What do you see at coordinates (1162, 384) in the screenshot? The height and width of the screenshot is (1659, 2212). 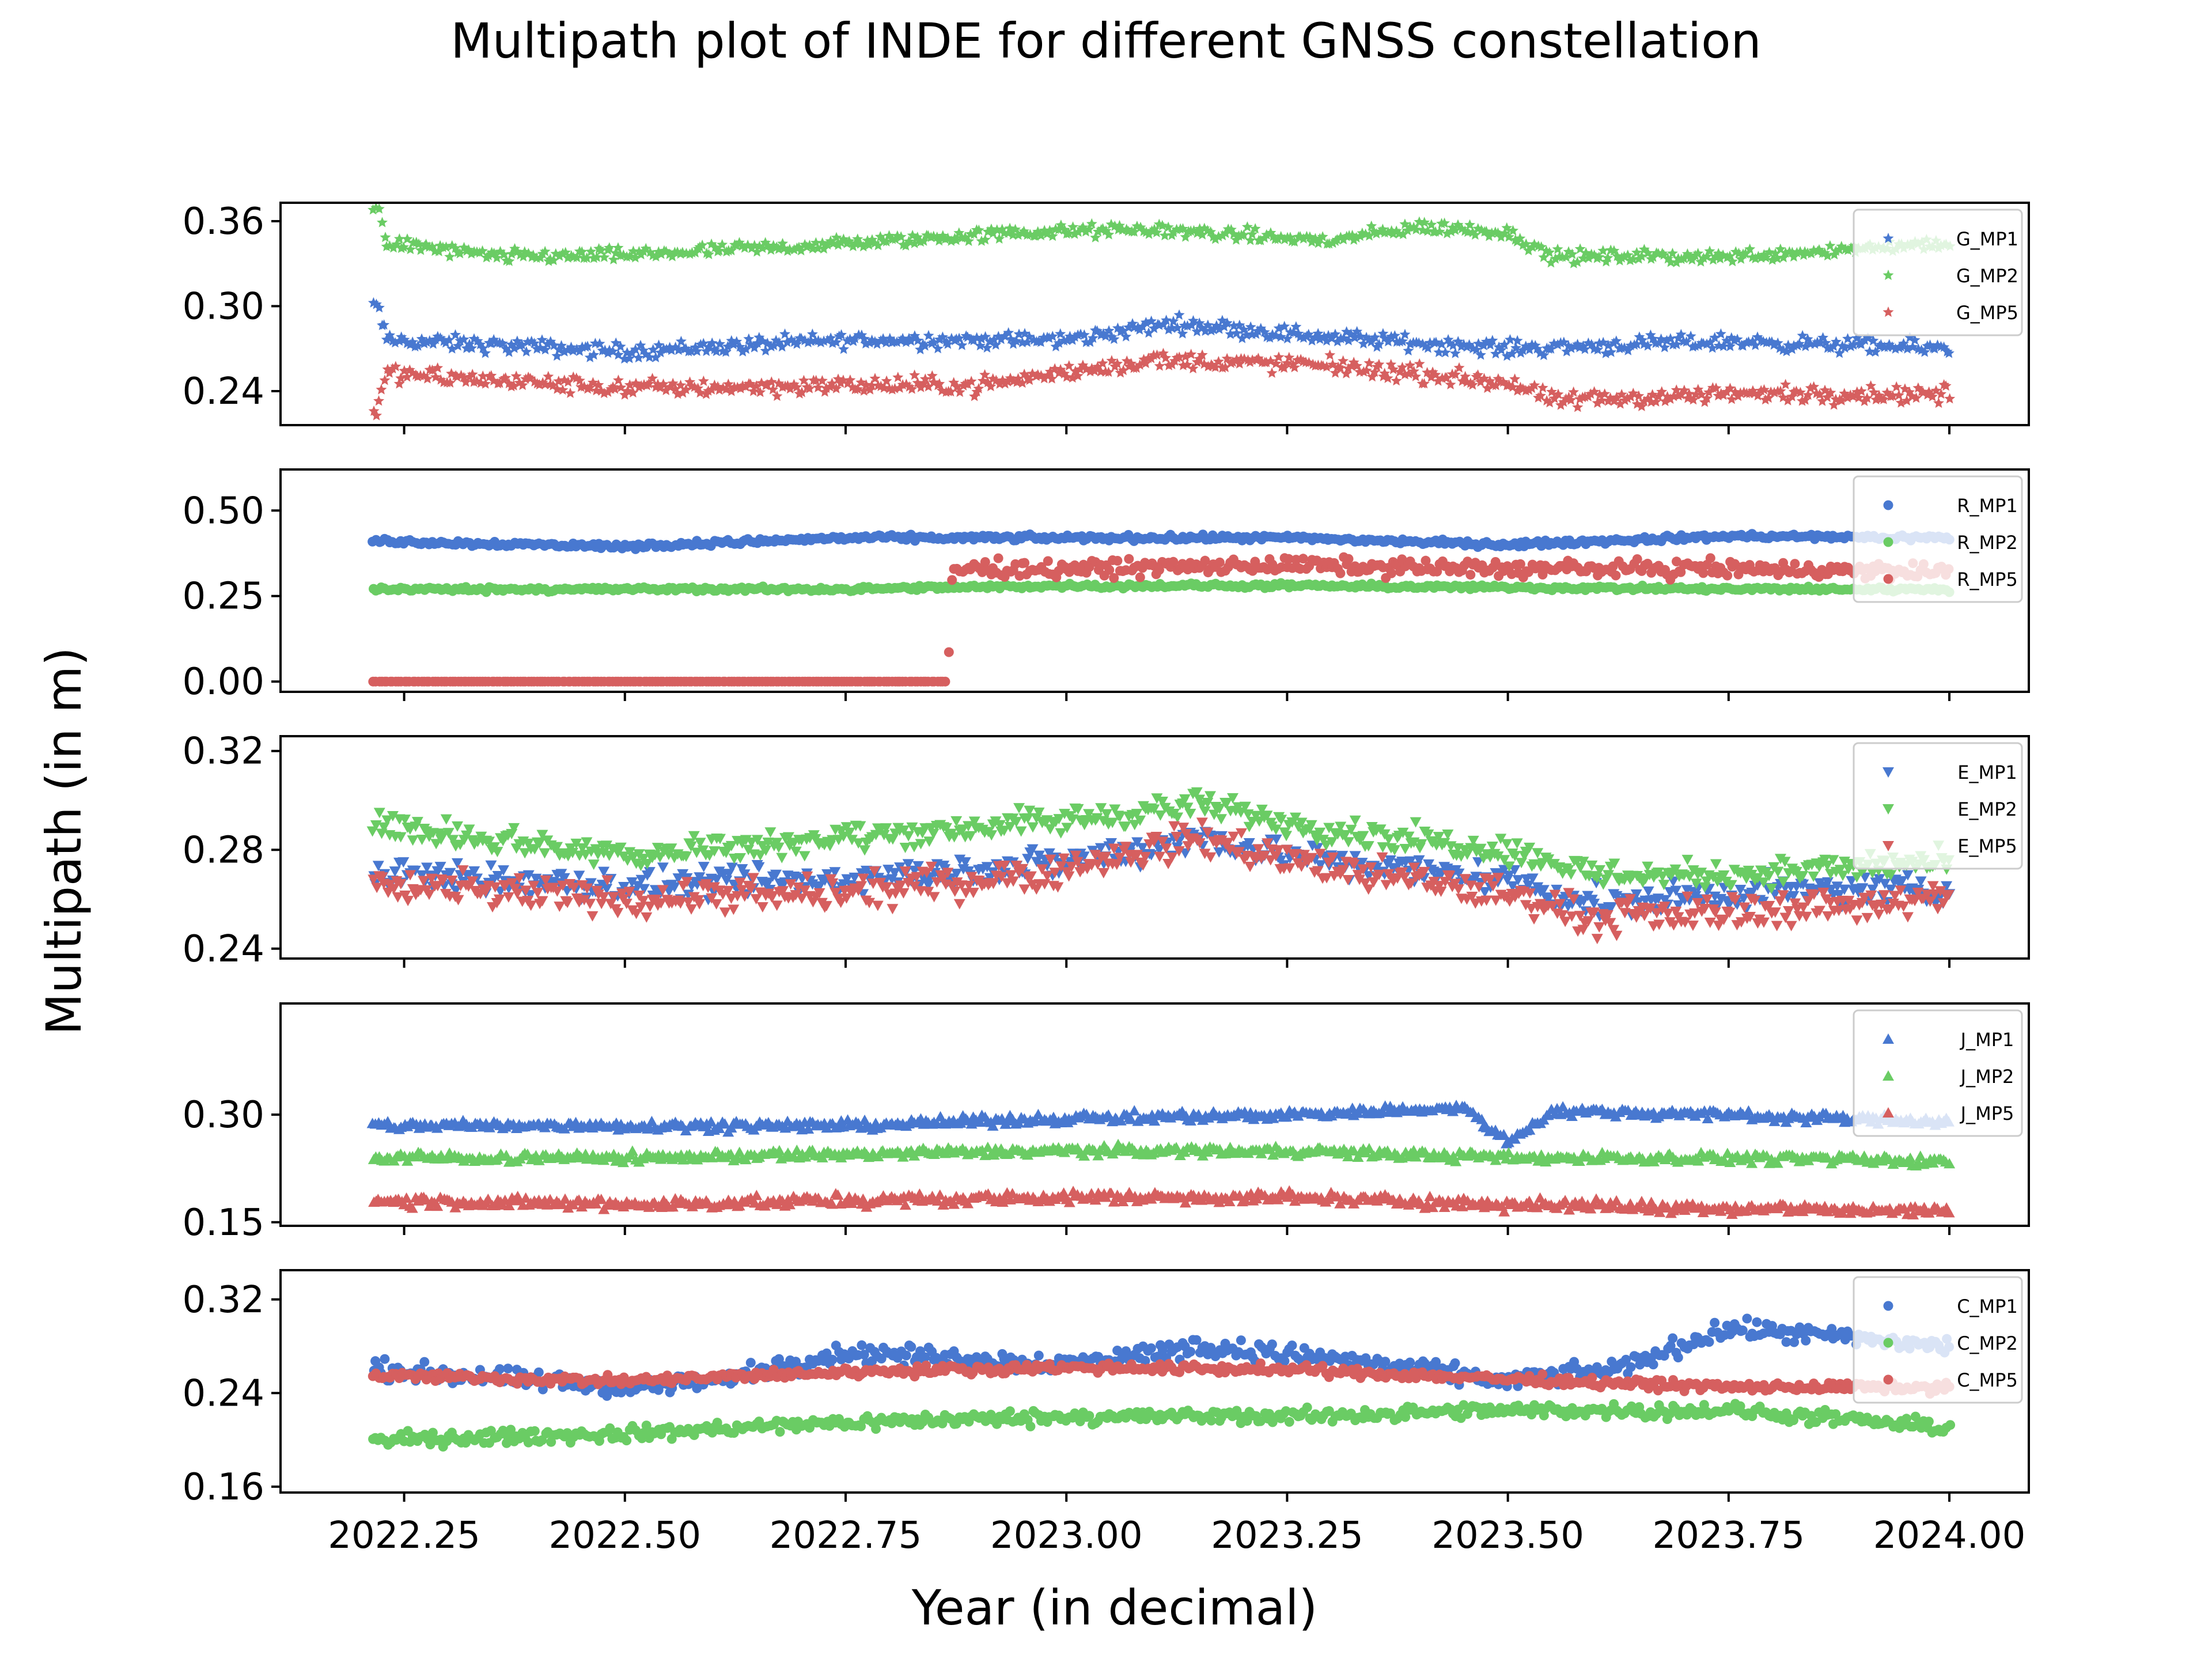 I see `series-G_MP5` at bounding box center [1162, 384].